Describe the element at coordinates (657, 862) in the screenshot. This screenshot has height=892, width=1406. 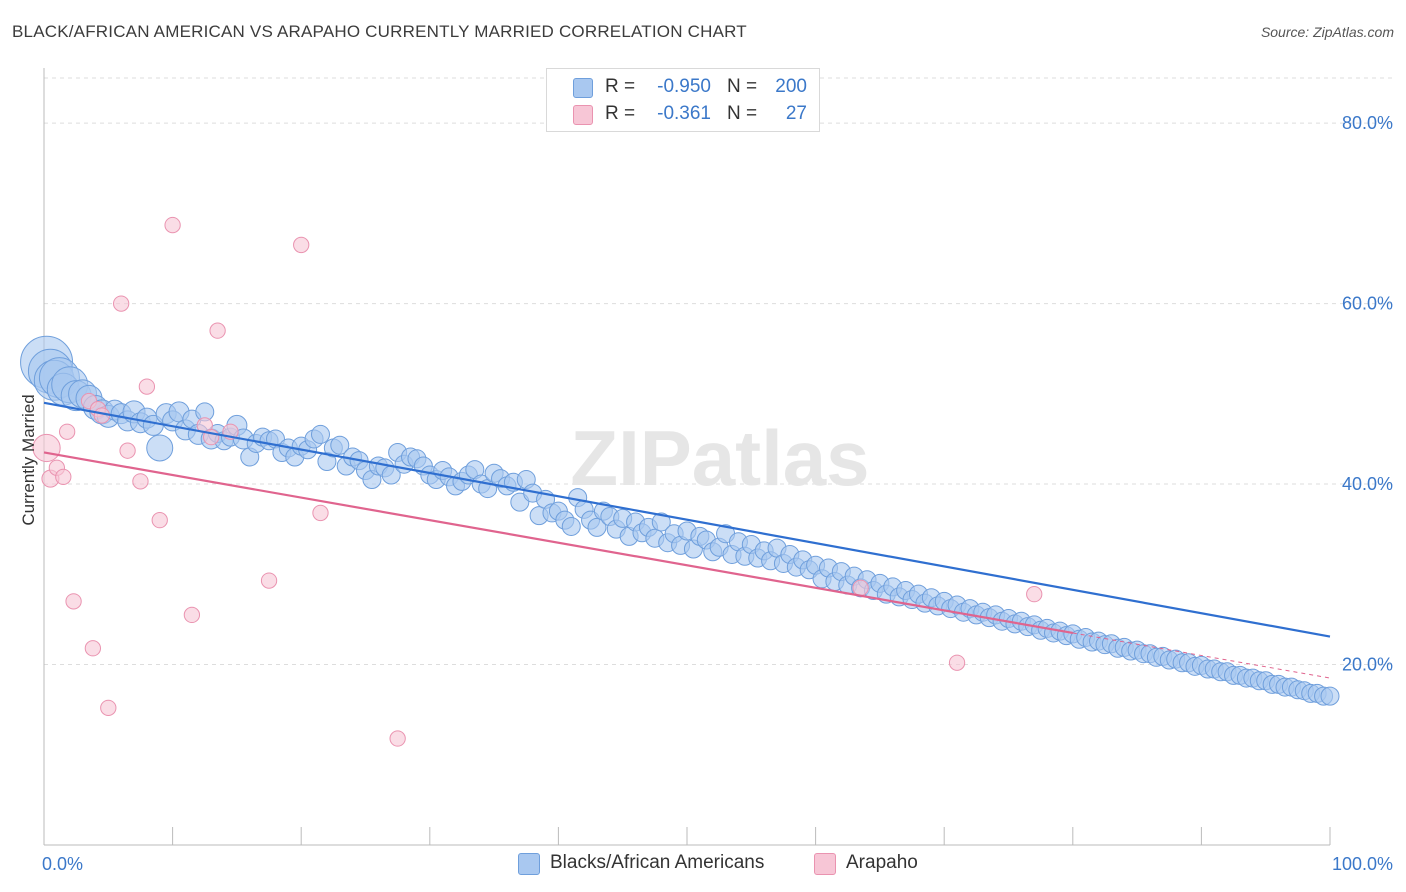
I see `bottom-legend-label-blacks: Blacks/African Americans` at that location.